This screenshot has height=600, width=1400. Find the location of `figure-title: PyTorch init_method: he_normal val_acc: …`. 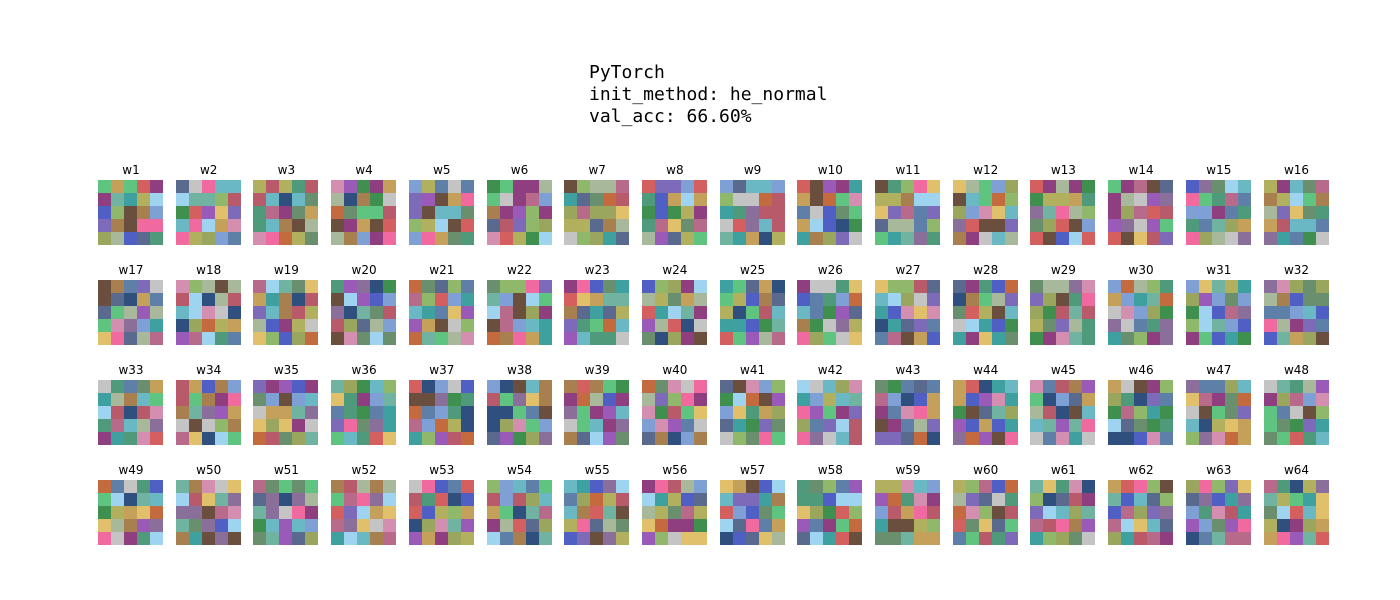

figure-title: PyTorch init_method: he_normal val_acc: … is located at coordinates (708, 95).